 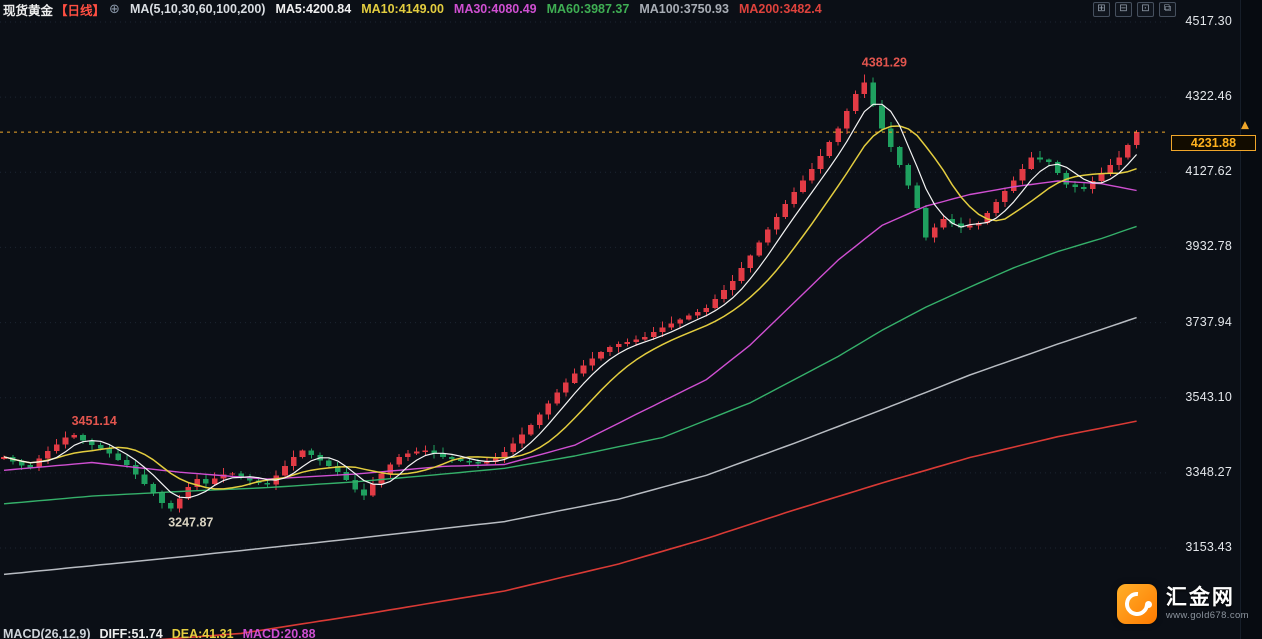 What do you see at coordinates (28, 10) in the screenshot?
I see `symbol-name: 现货黄金` at bounding box center [28, 10].